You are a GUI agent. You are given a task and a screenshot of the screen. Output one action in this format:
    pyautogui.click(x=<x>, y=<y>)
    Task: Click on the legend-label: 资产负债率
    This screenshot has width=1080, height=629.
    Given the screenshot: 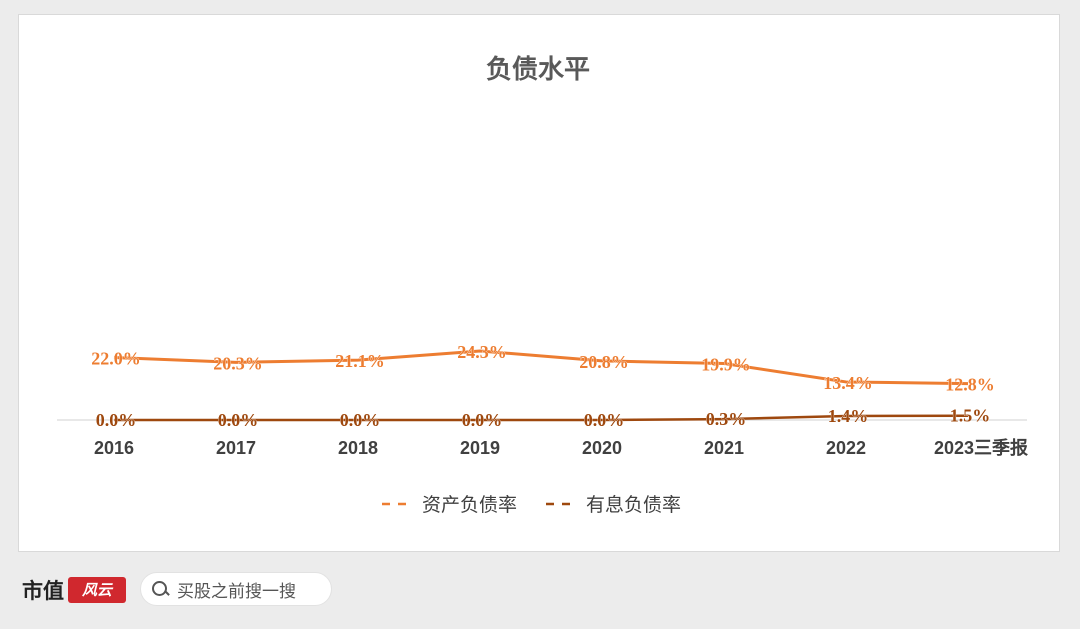 What is the action you would take?
    pyautogui.click(x=469, y=505)
    